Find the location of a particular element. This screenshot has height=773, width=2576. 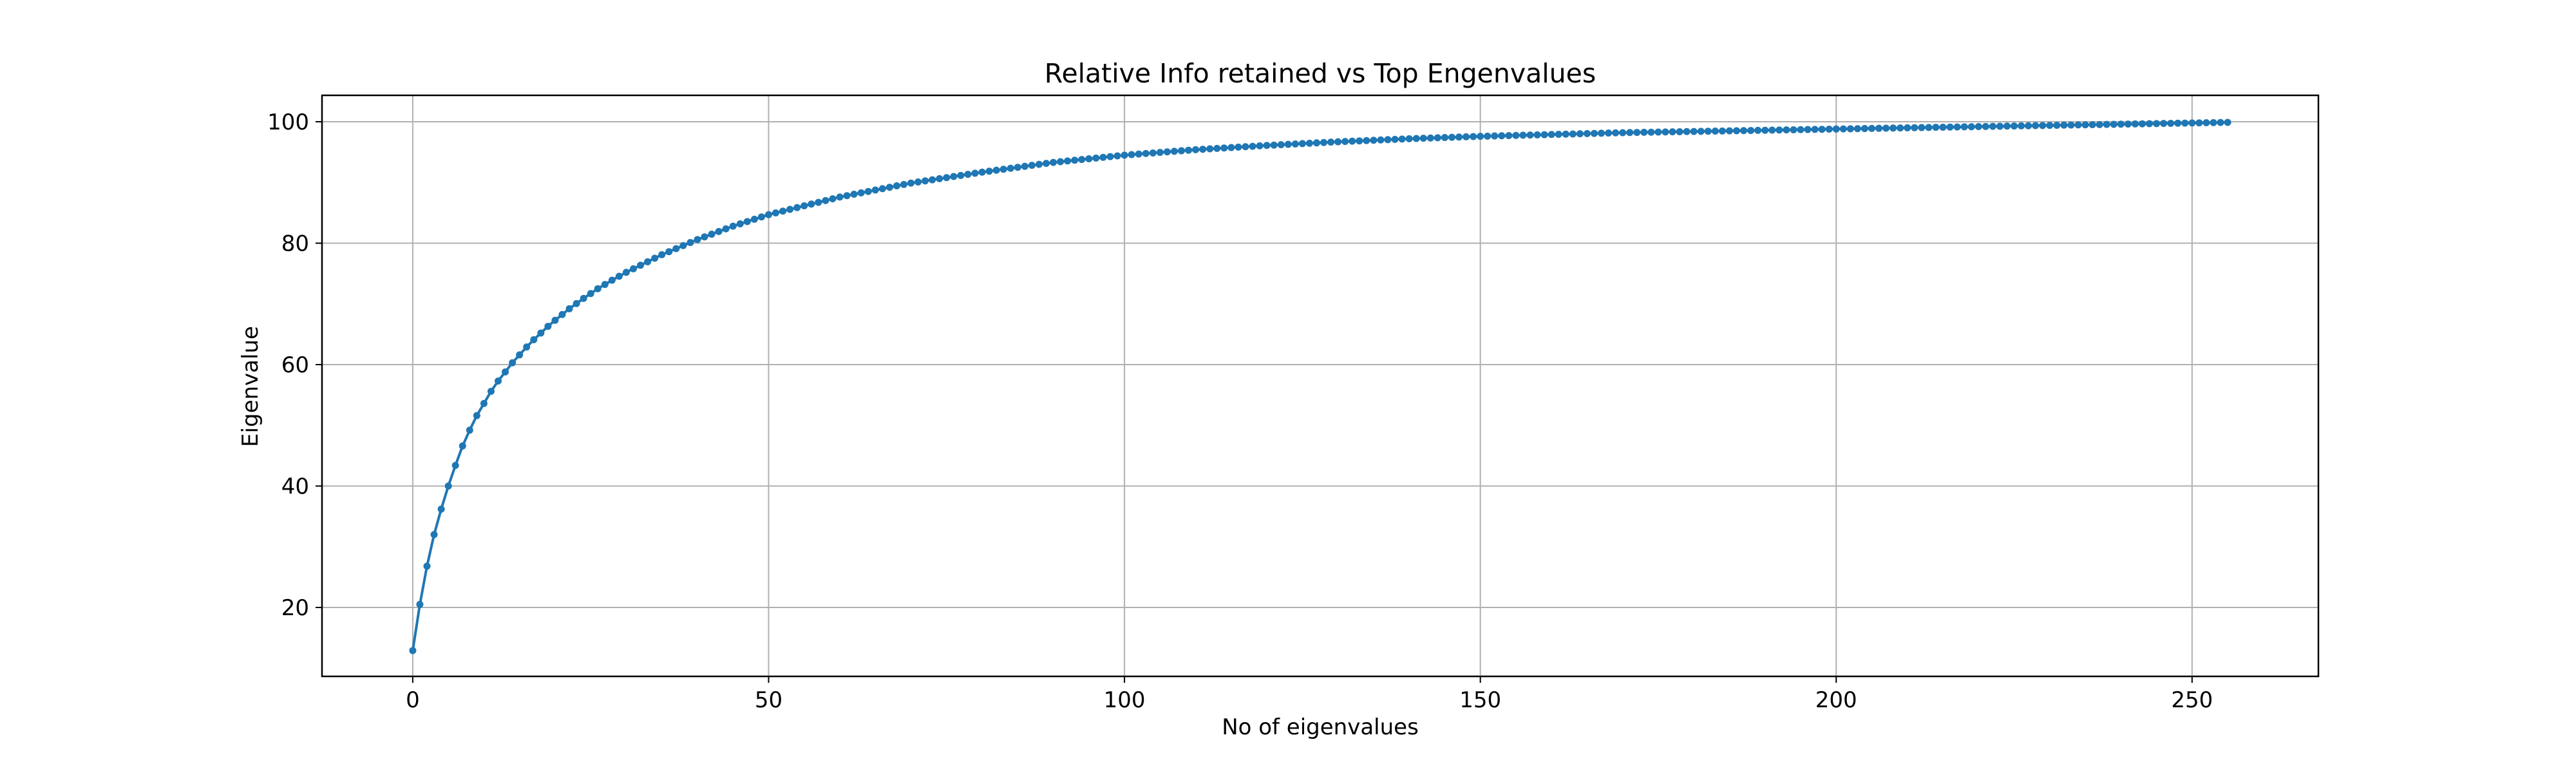

x-tick-label: 250 is located at coordinates (2192, 700).